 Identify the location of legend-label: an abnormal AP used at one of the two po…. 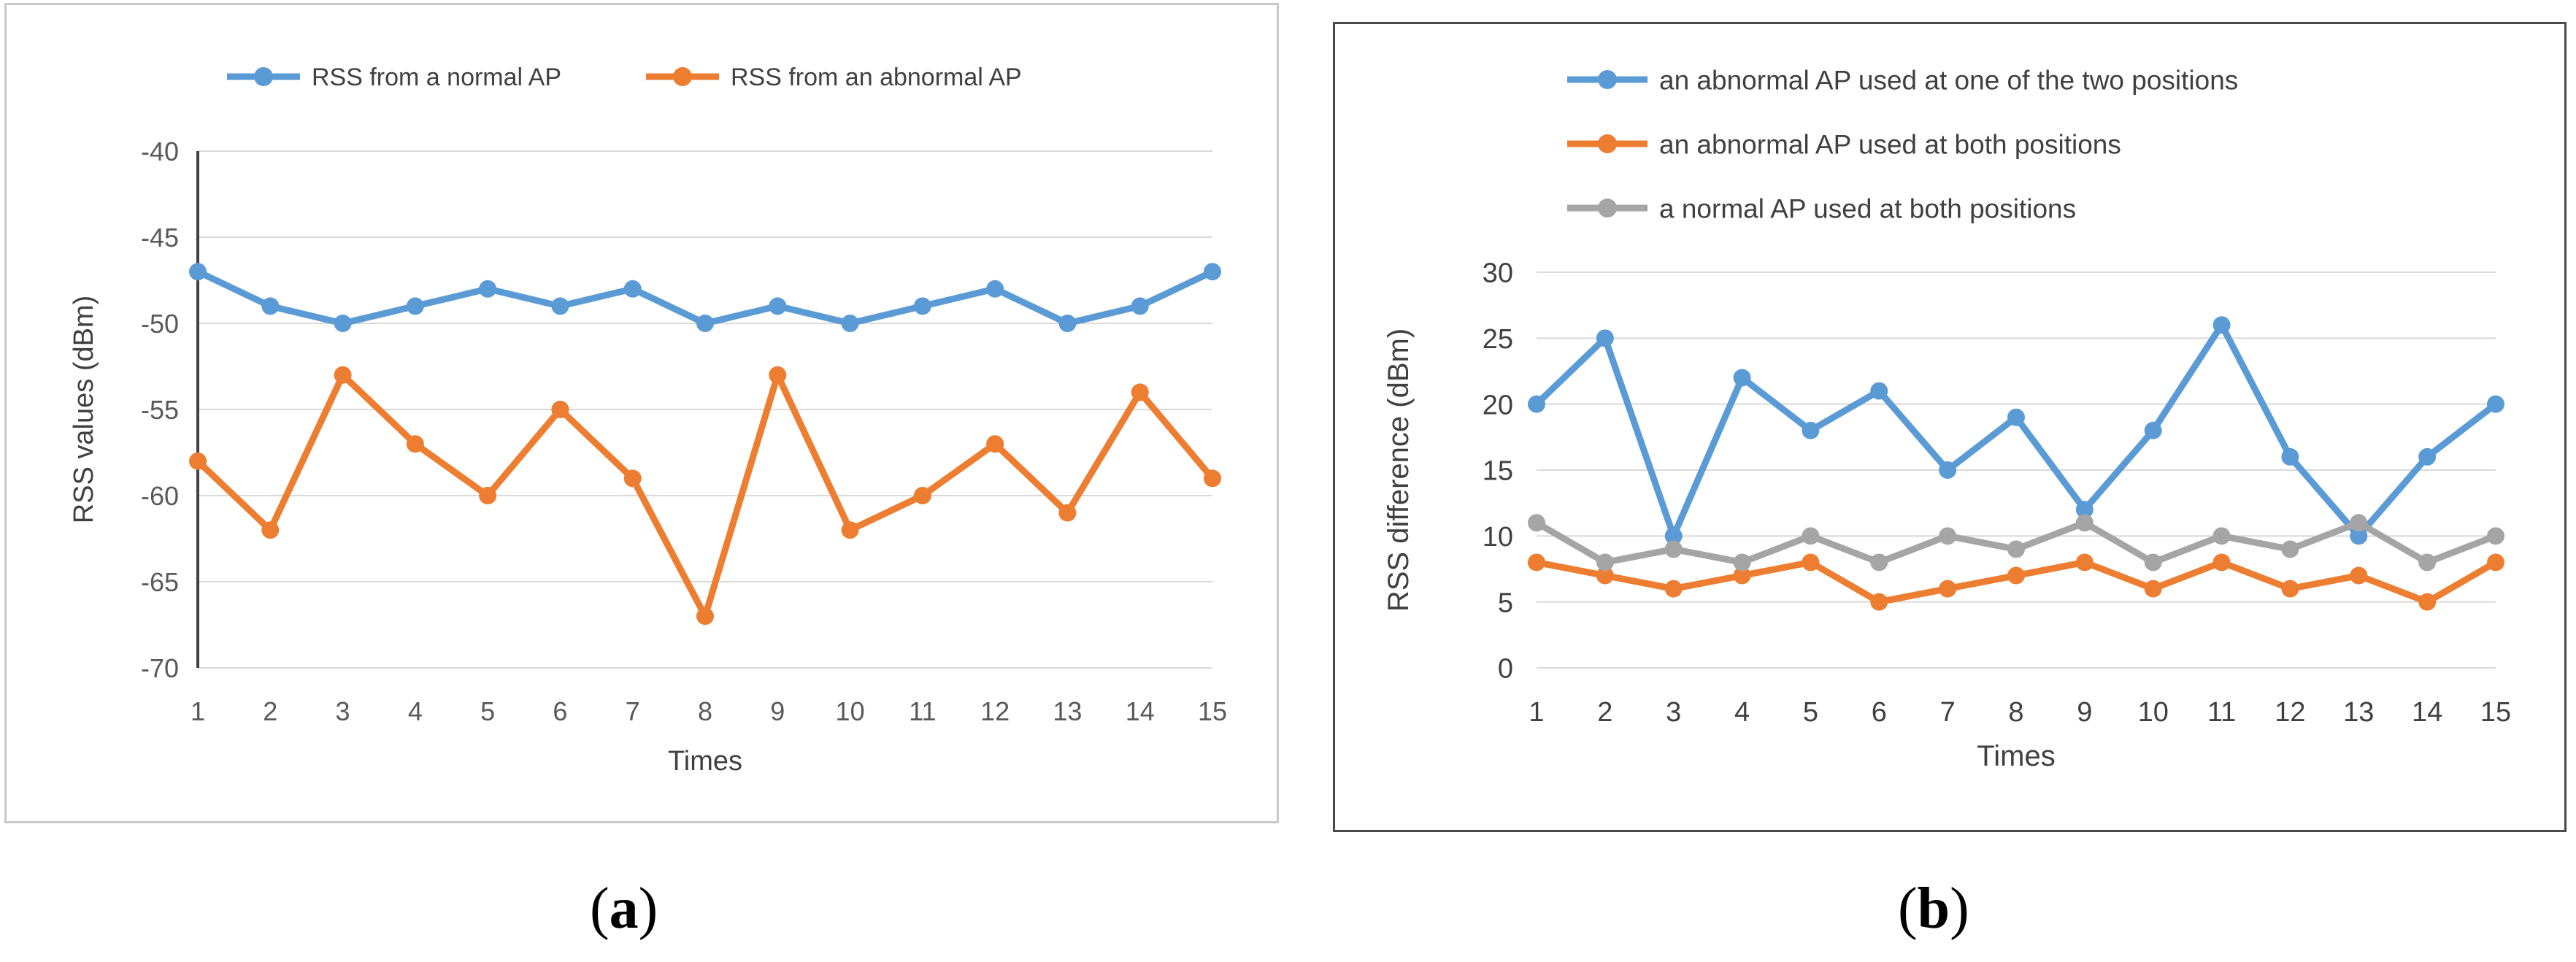
(1948, 80).